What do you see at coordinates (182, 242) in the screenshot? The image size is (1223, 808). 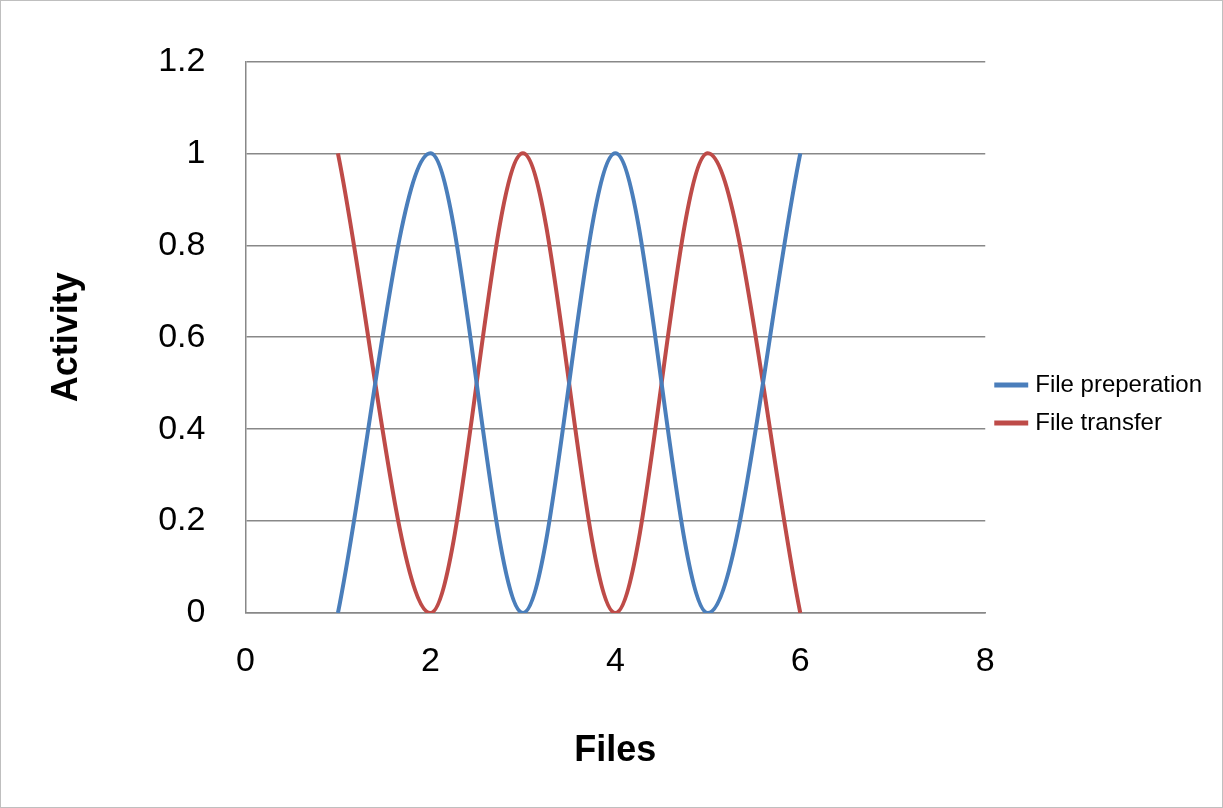 I see `y-tick-label: 0.8` at bounding box center [182, 242].